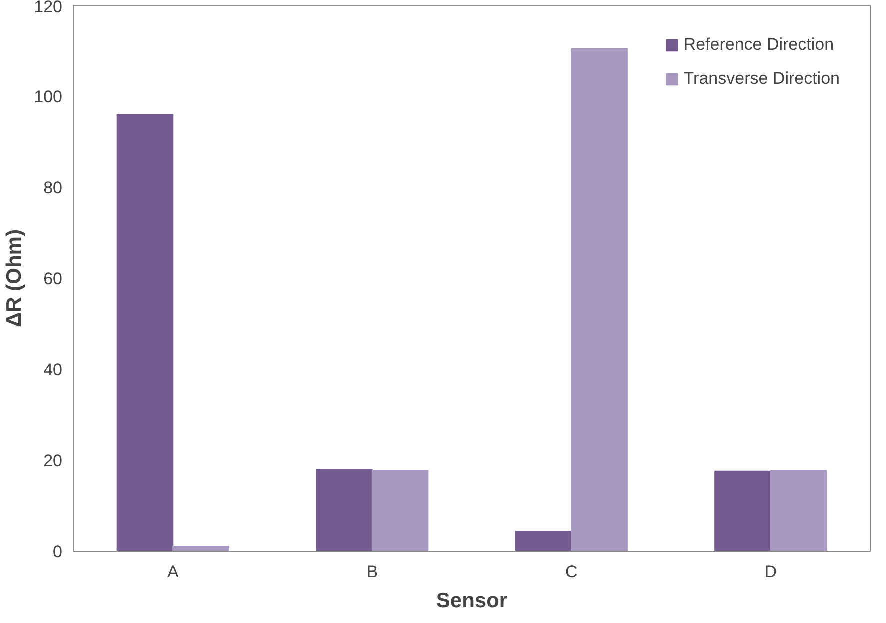 Image resolution: width=886 pixels, height=623 pixels. I want to click on y-tick-label: 80, so click(53, 188).